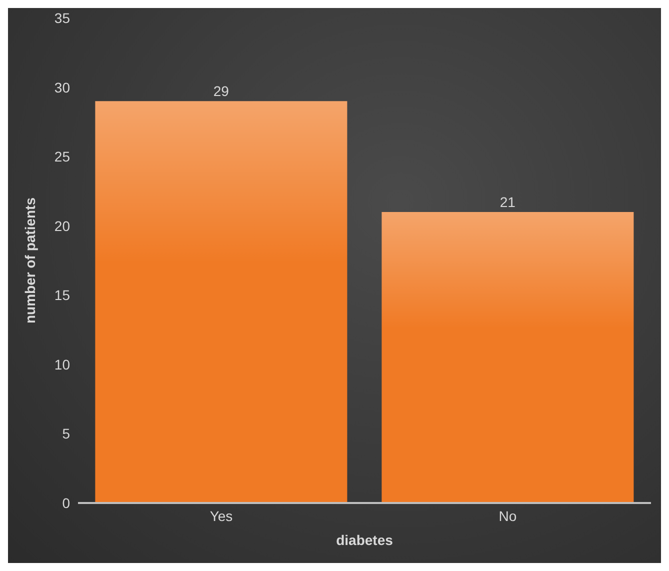 The height and width of the screenshot is (571, 669). Describe the element at coordinates (66, 502) in the screenshot. I see `y-tick-label: 0` at that location.